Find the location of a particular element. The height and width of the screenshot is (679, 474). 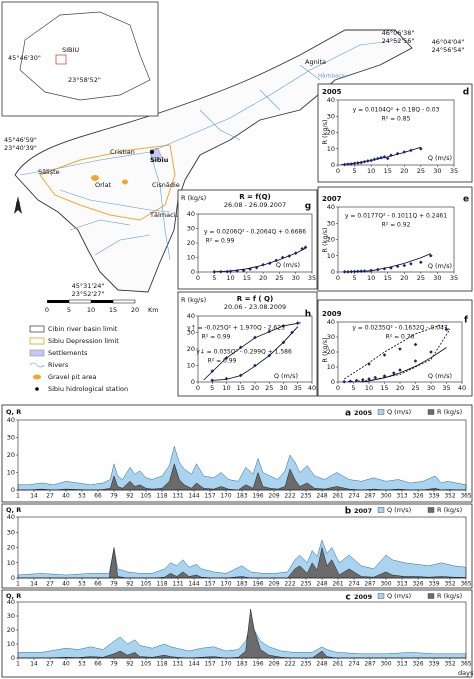

panel-letter: g is located at coordinates (308, 207).